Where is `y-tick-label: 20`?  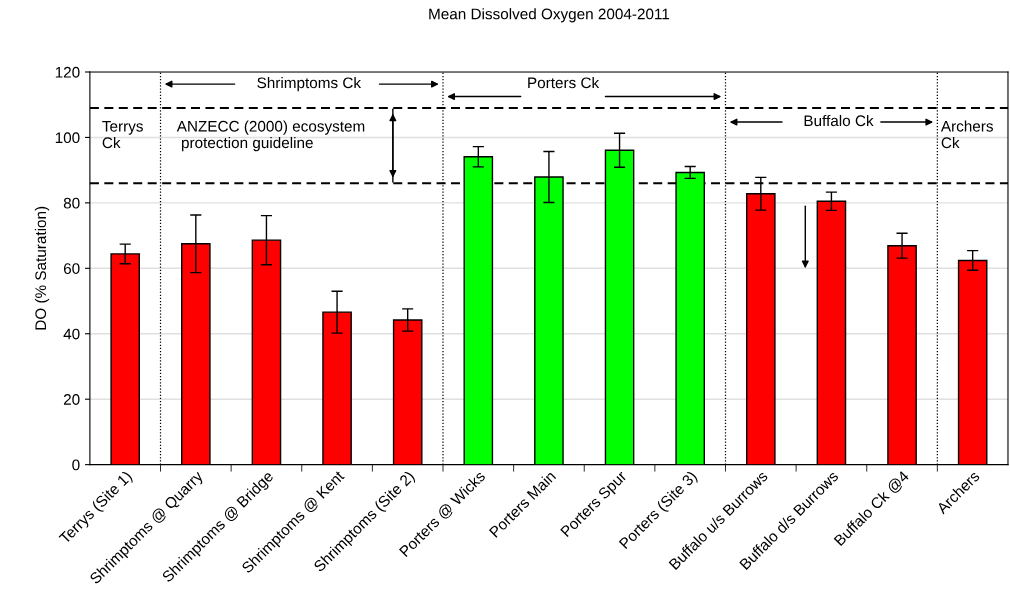
y-tick-label: 20 is located at coordinates (71, 399).